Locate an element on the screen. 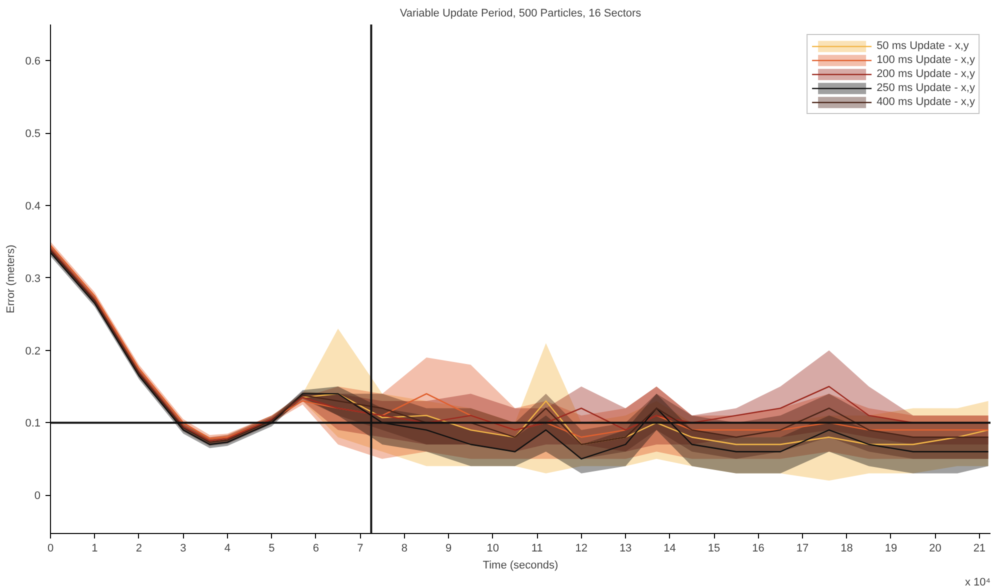 The image size is (1000, 588). legend-label: 400 ms Update - x,y is located at coordinates (925, 102).